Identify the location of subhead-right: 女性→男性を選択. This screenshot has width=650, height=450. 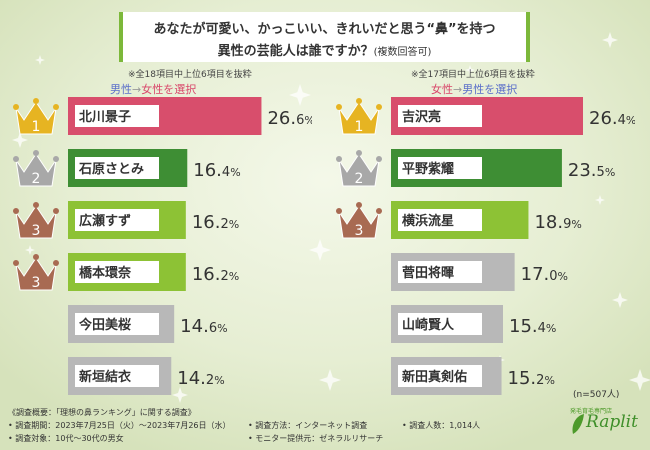
(474, 89).